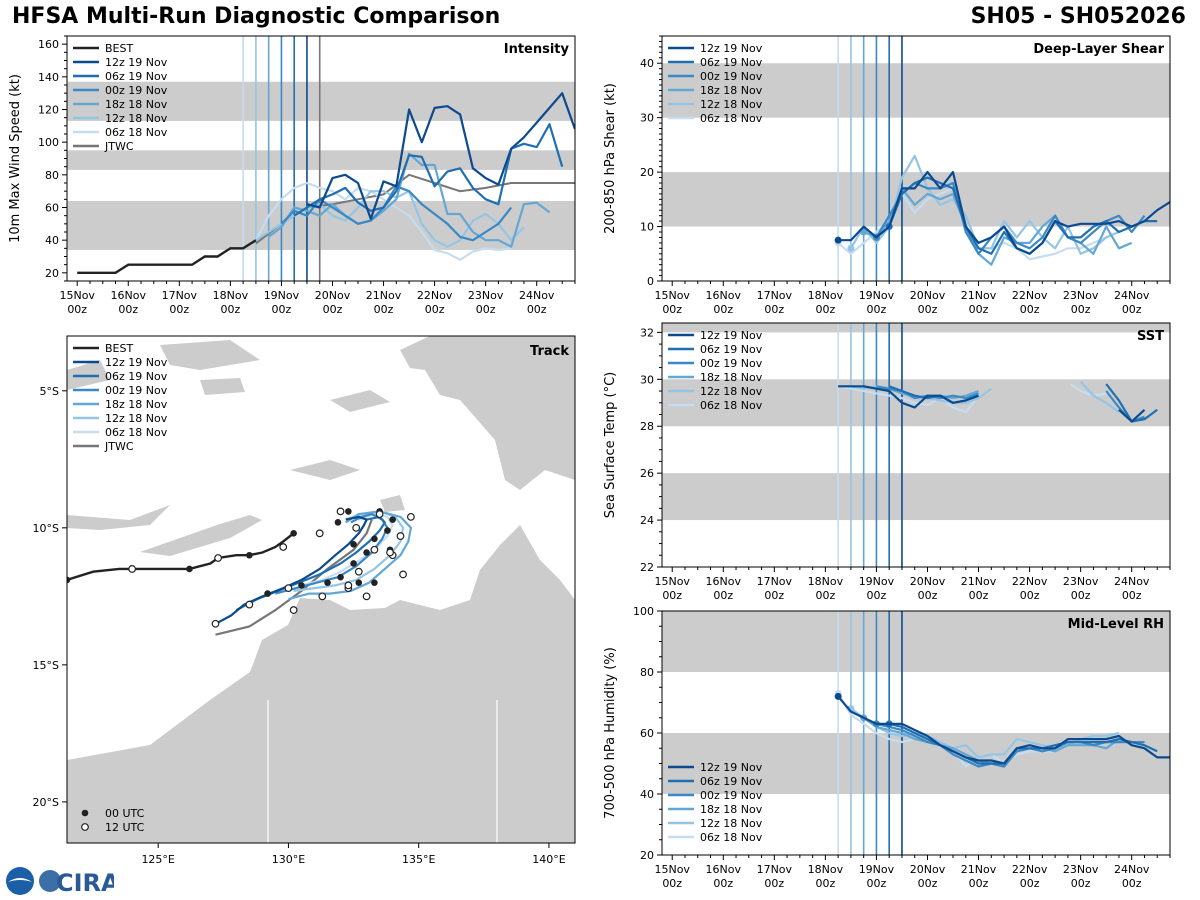  Describe the element at coordinates (256, 16) in the screenshot. I see `page-title: HFSA Multi-Run Diagnostic Comparison` at that location.